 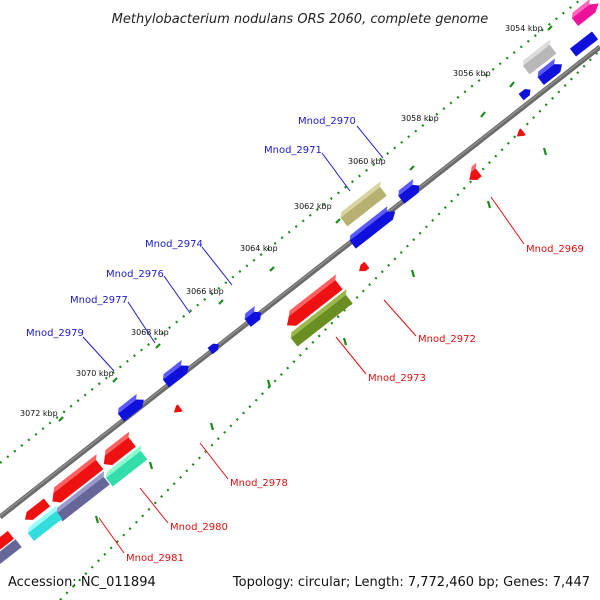 What do you see at coordinates (11, 553) in the screenshot?
I see `gene-purple-edge` at bounding box center [11, 553].